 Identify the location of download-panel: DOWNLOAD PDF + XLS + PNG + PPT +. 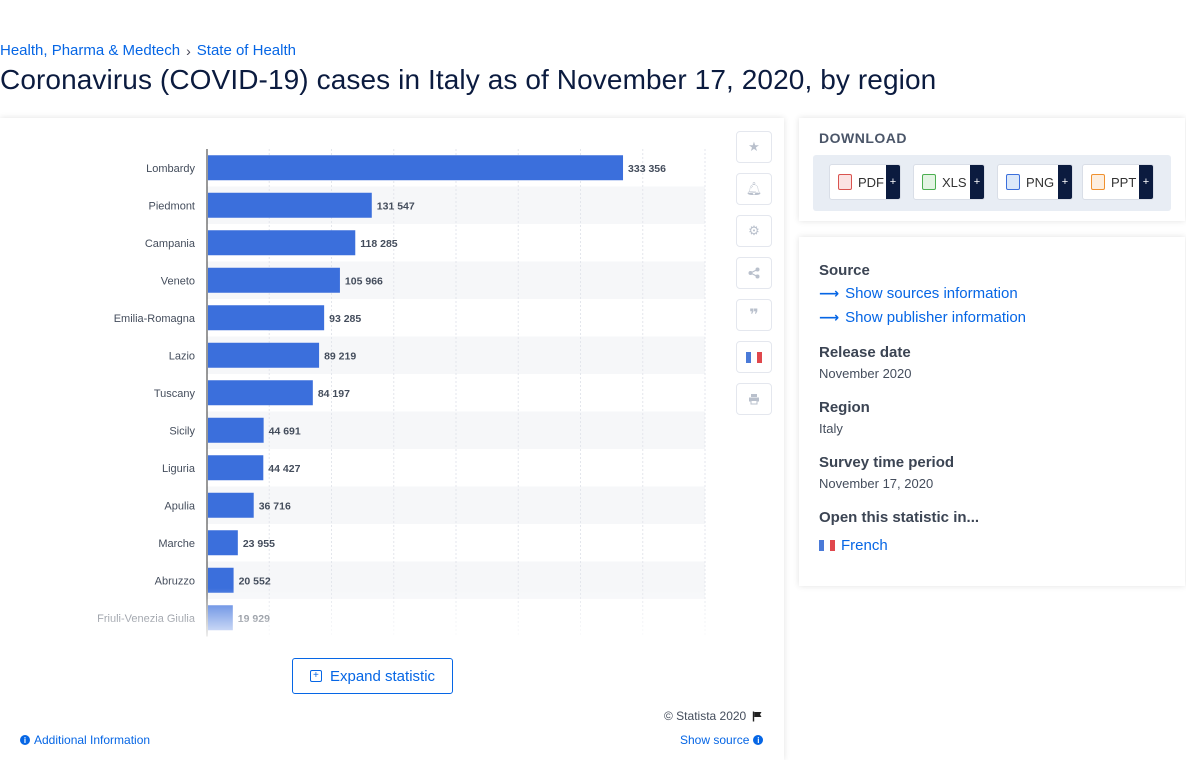
(992, 169).